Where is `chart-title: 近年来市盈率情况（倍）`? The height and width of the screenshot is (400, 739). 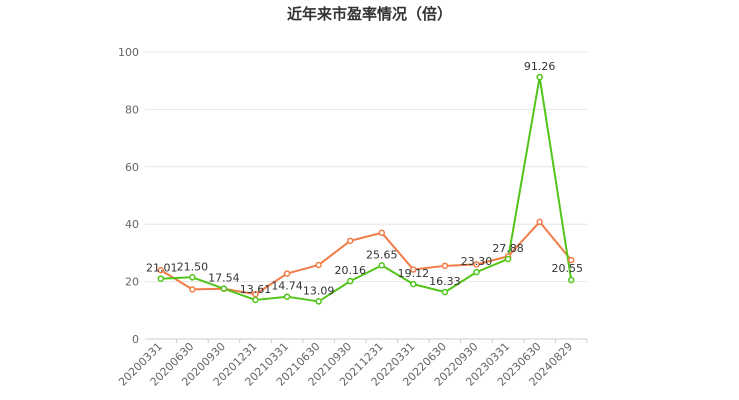 chart-title: 近年来市盈率情况（倍） is located at coordinates (369, 14).